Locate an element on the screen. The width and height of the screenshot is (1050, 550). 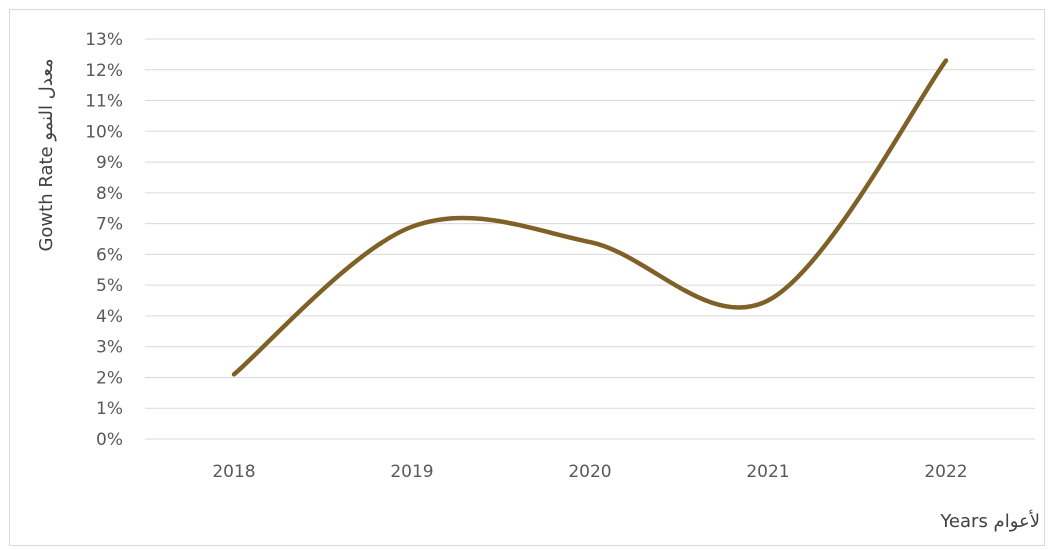
y-tick-label: 10% is located at coordinates (104, 132).